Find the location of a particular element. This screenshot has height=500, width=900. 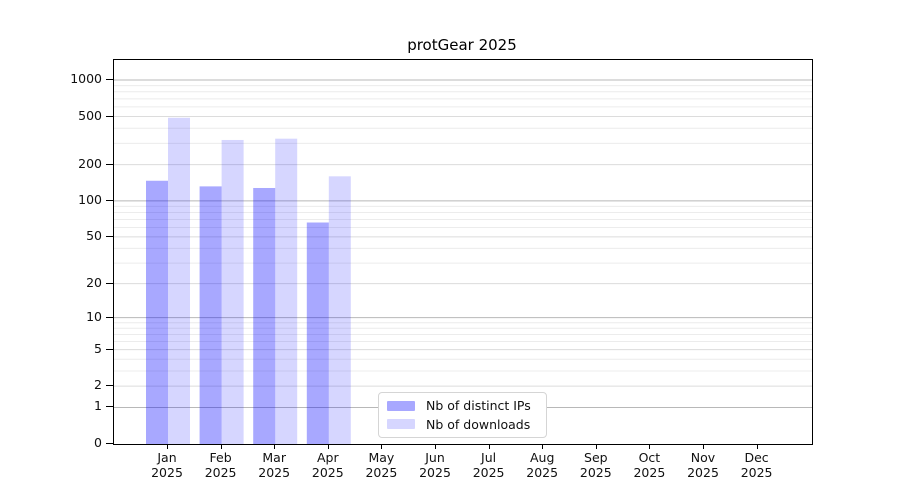

y-tick-label-10: 10 is located at coordinates (94, 316).